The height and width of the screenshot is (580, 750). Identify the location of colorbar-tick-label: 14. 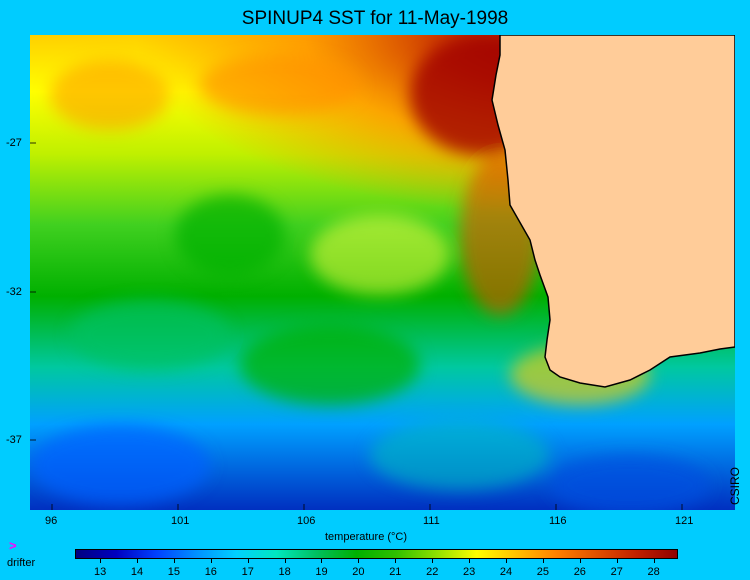
(137, 572).